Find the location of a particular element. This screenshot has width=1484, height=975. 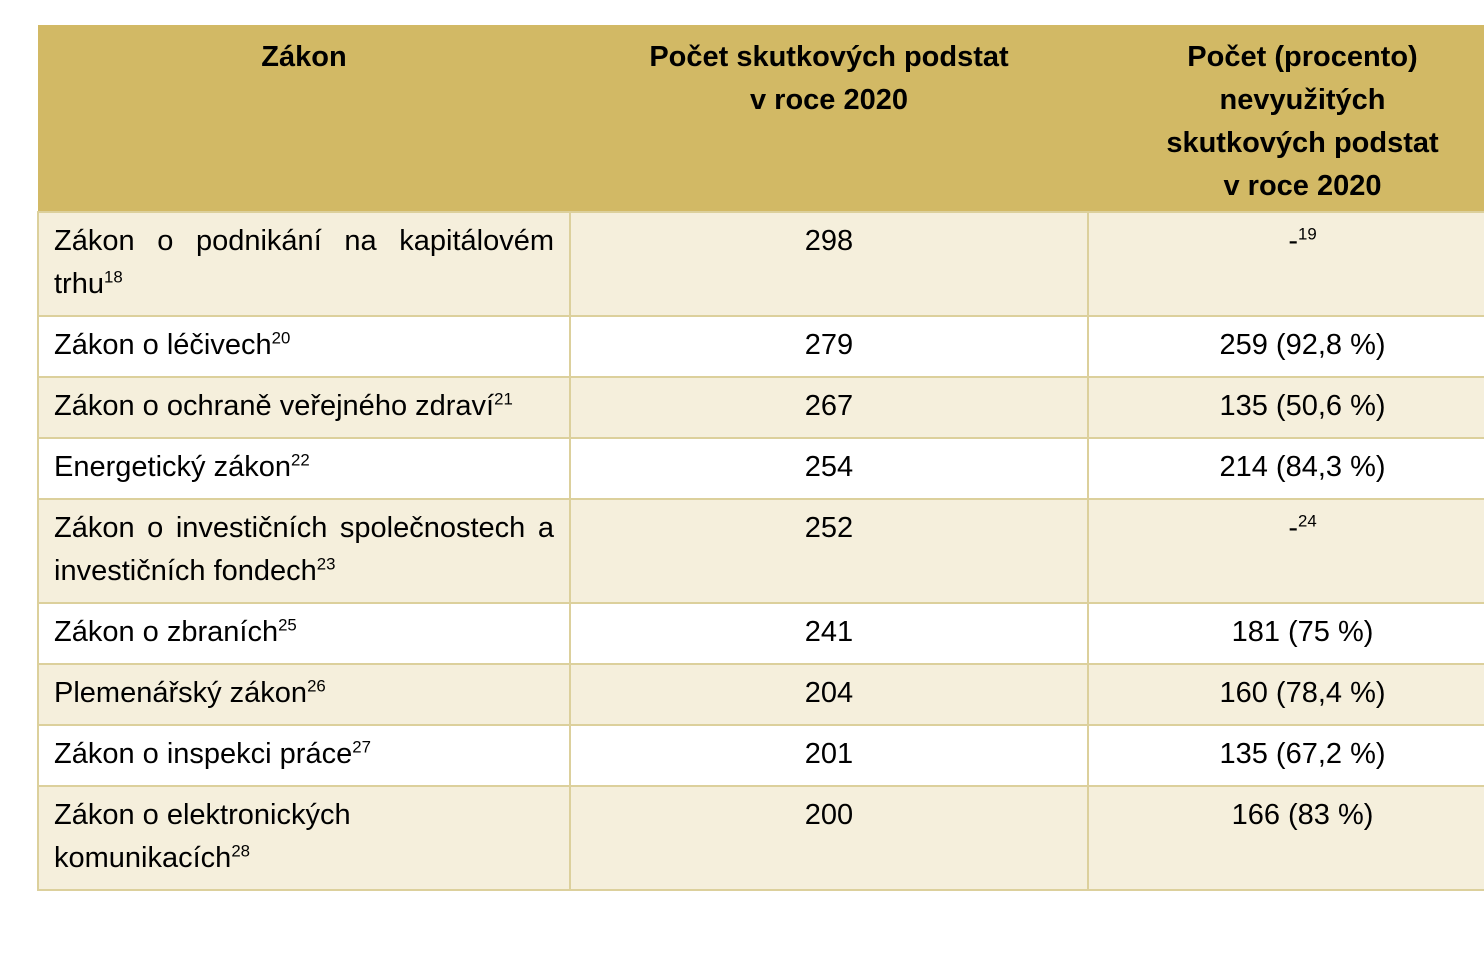

count-cell: 267 is located at coordinates (829, 407).